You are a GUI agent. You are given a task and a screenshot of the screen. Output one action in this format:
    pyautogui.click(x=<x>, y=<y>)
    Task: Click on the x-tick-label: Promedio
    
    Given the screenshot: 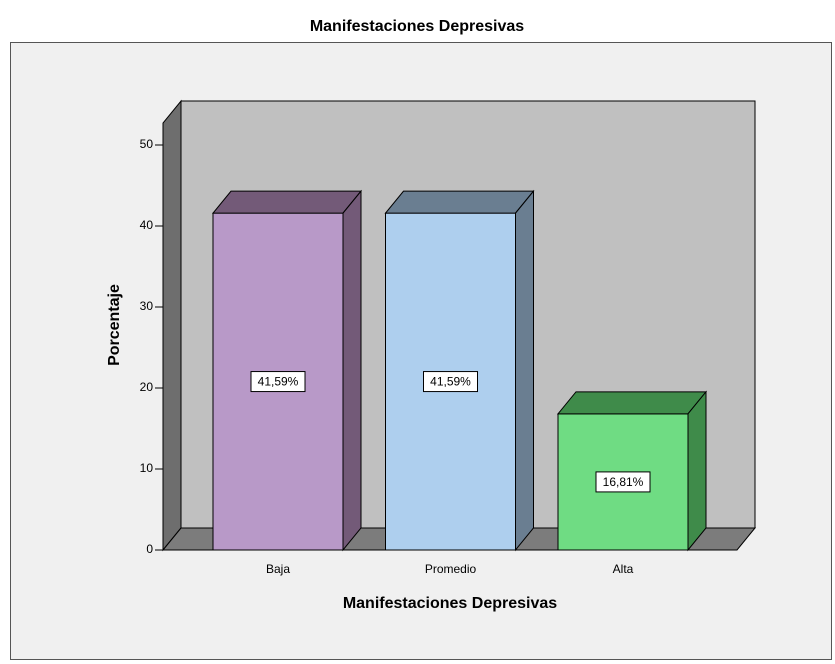 What is the action you would take?
    pyautogui.click(x=451, y=569)
    